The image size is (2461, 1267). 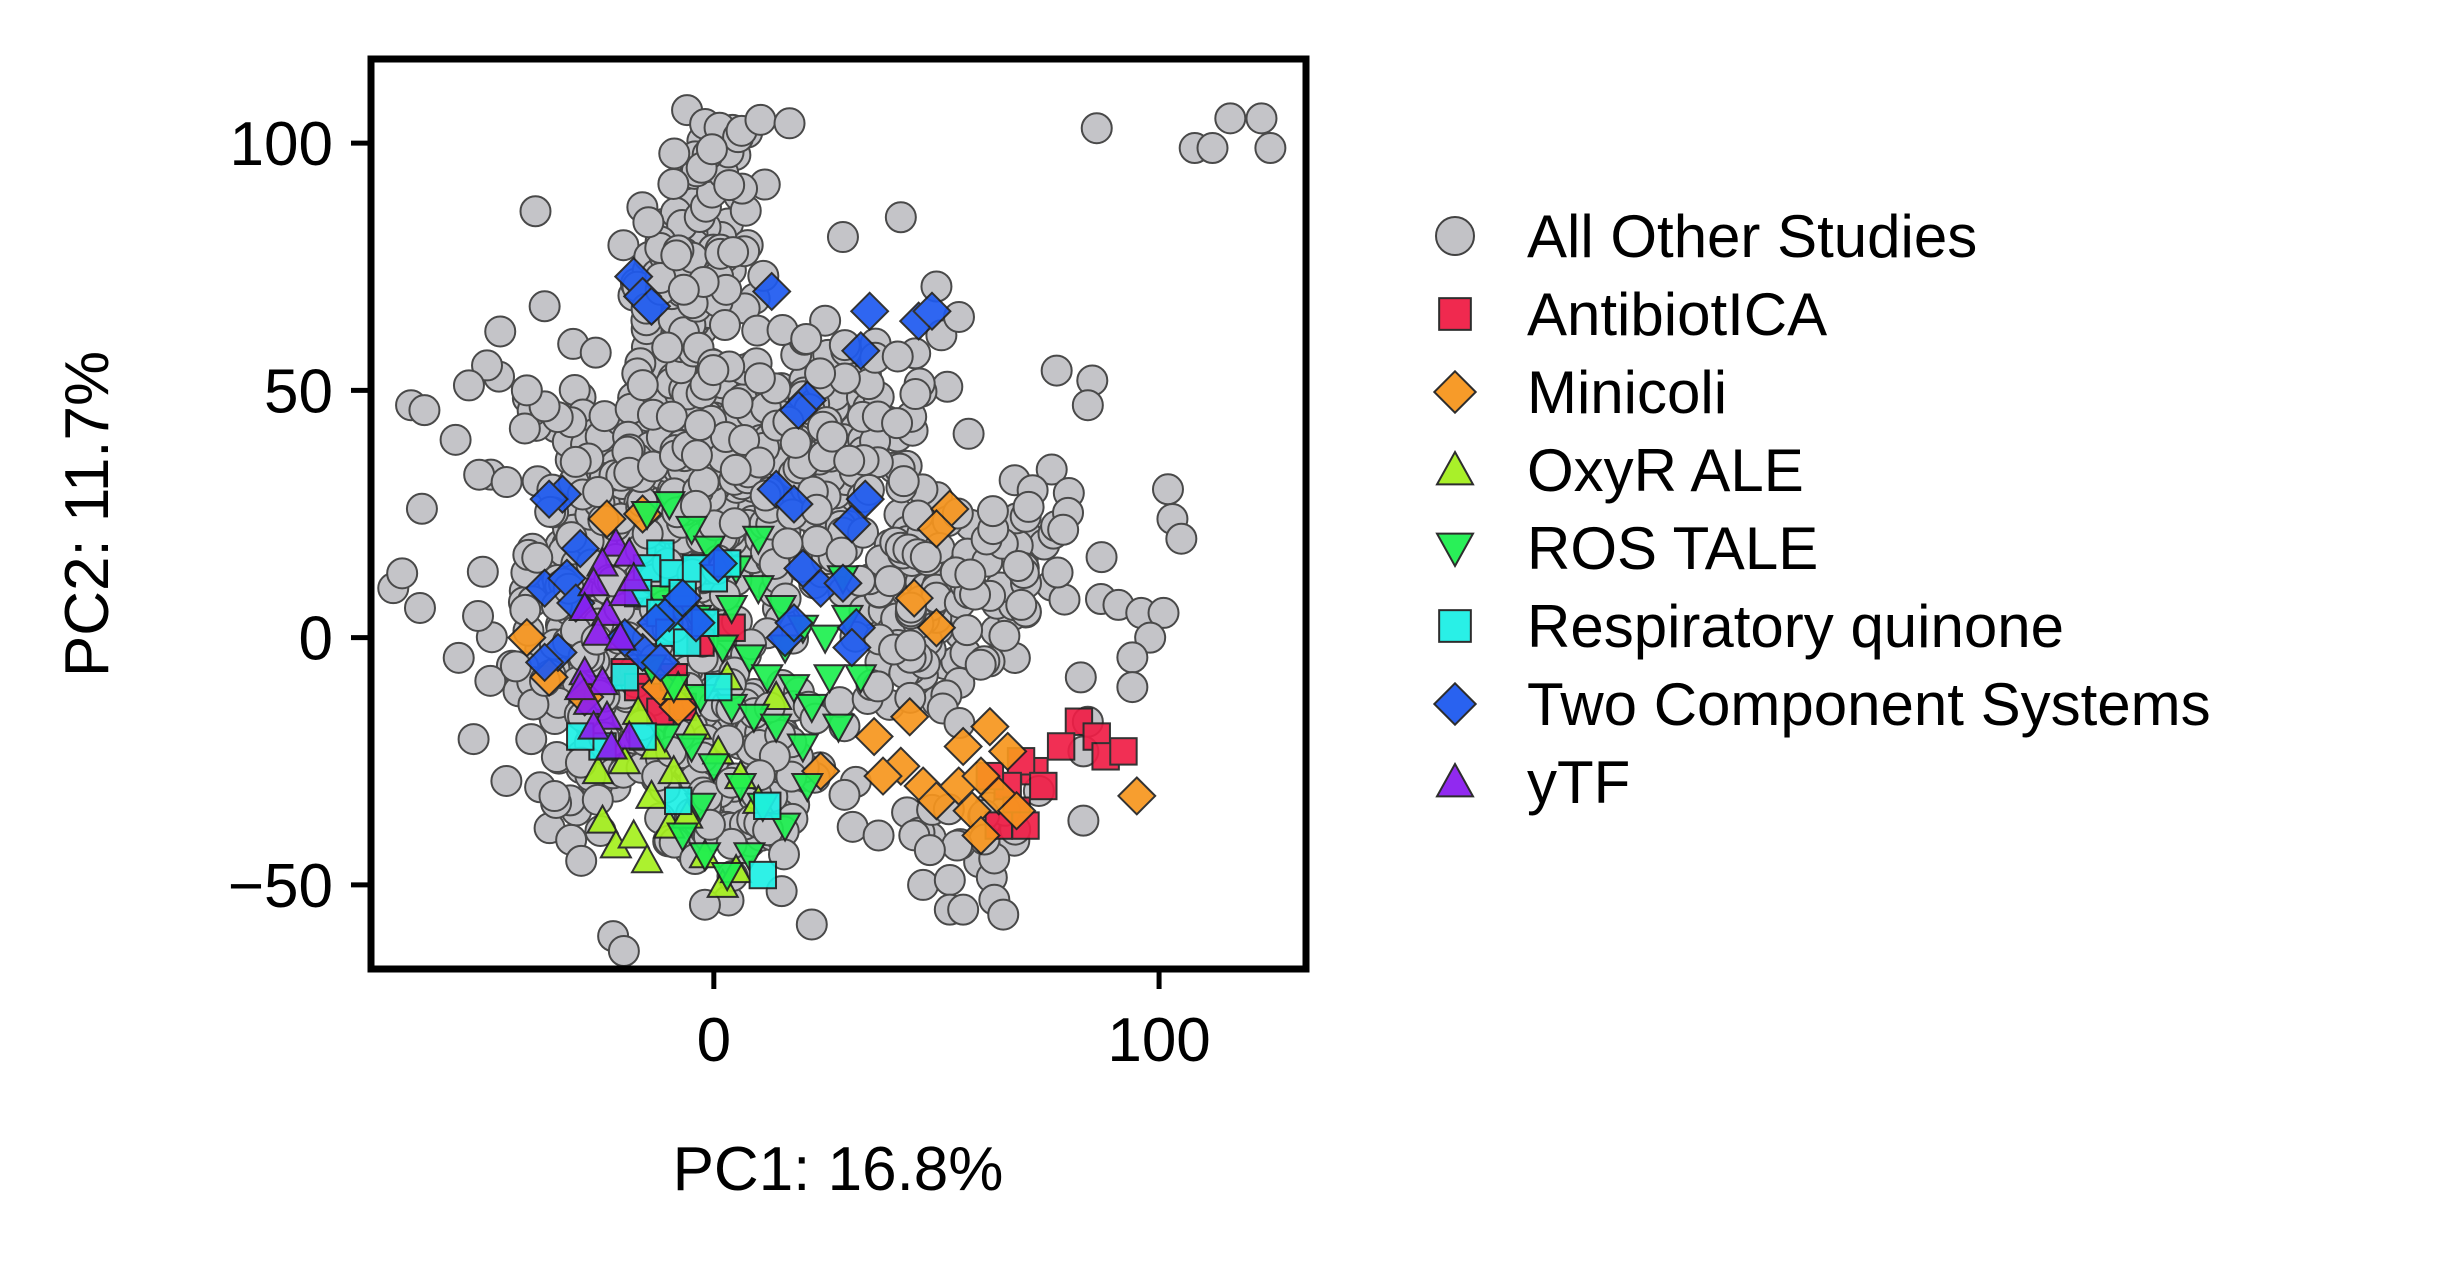 I want to click on legend-label: AntibiotICA, so click(x=1677, y=314).